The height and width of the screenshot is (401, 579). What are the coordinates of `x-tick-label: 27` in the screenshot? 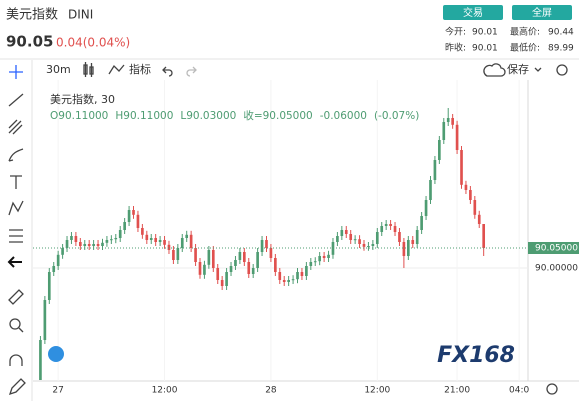 It's located at (57, 391).